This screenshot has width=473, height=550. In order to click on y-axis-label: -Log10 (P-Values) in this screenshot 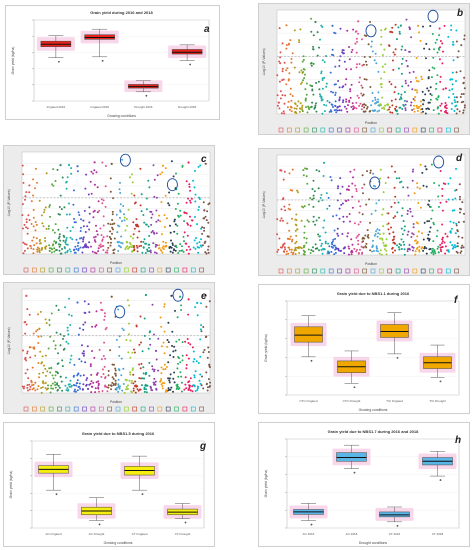, I will do `click(264, 61)`.